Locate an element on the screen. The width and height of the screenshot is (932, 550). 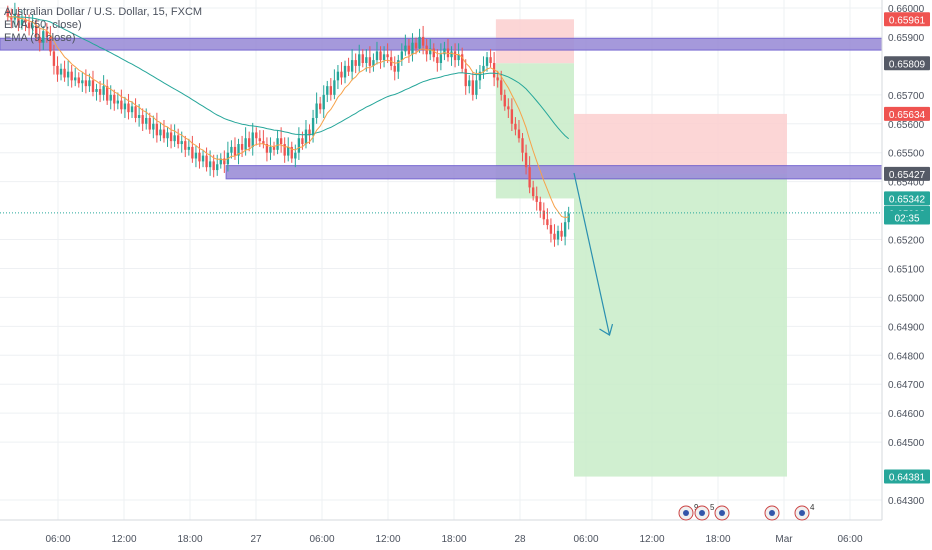
price-tag-text: 0.65342 is located at coordinates (907, 199).